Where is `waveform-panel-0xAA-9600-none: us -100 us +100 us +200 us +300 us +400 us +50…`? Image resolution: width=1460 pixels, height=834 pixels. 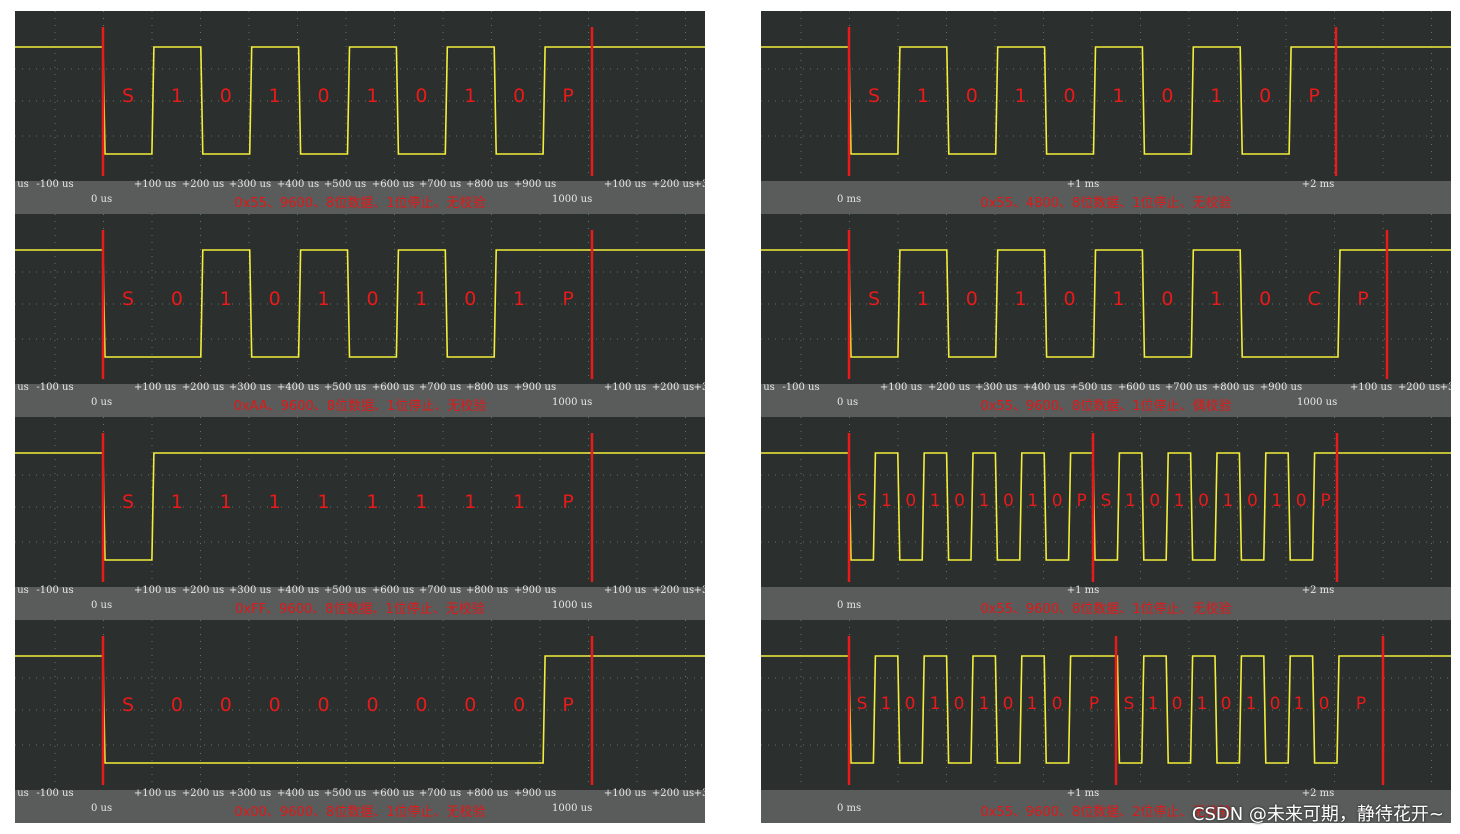 waveform-panel-0xAA-9600-none: us -100 us +100 us +200 us +300 us +400 us +50… is located at coordinates (360, 315).